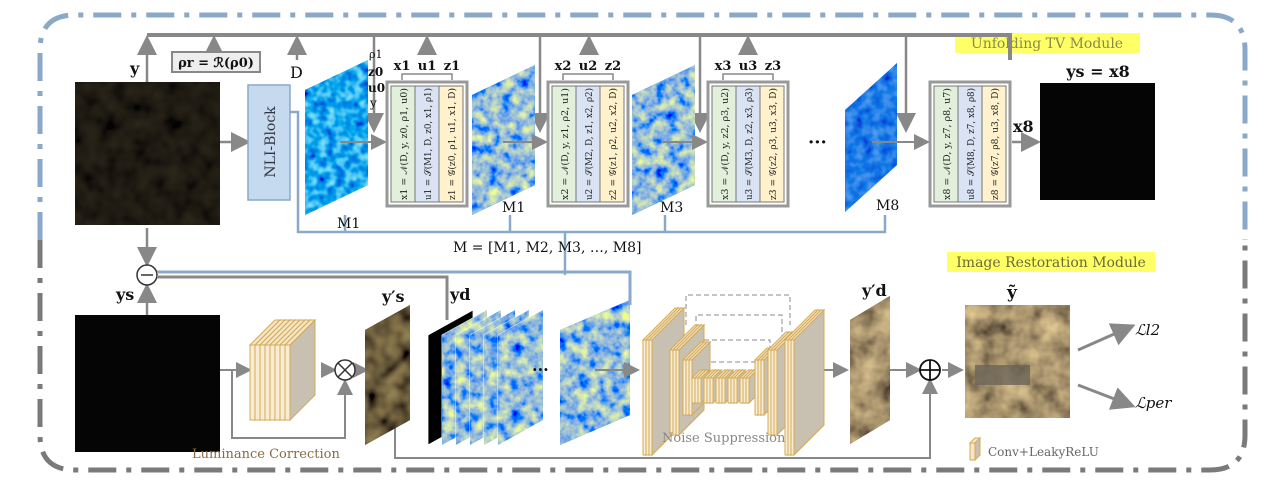 This screenshot has height=487, width=1269. I want to click on stage-output-x1: x1, so click(402, 66).